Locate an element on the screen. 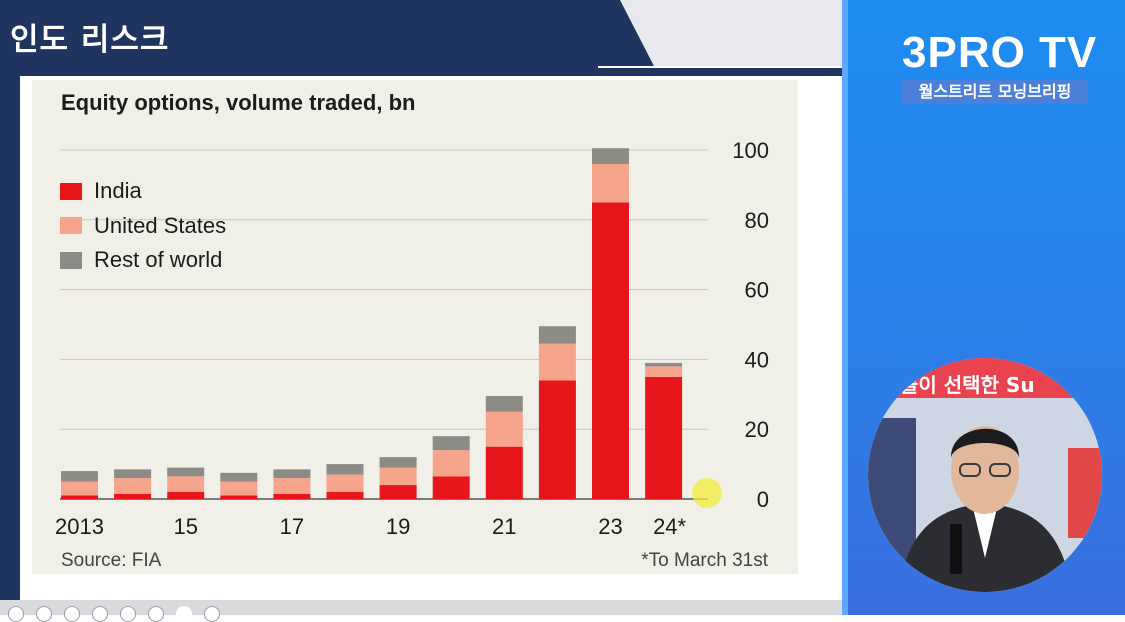  x-tick-label: 24* is located at coordinates (669, 526).